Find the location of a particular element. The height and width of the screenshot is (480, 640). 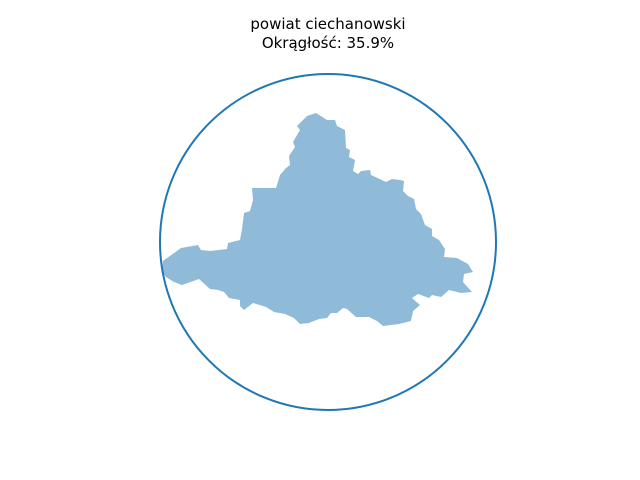

title-region-name: powiat ciechanowski is located at coordinates (328, 24).